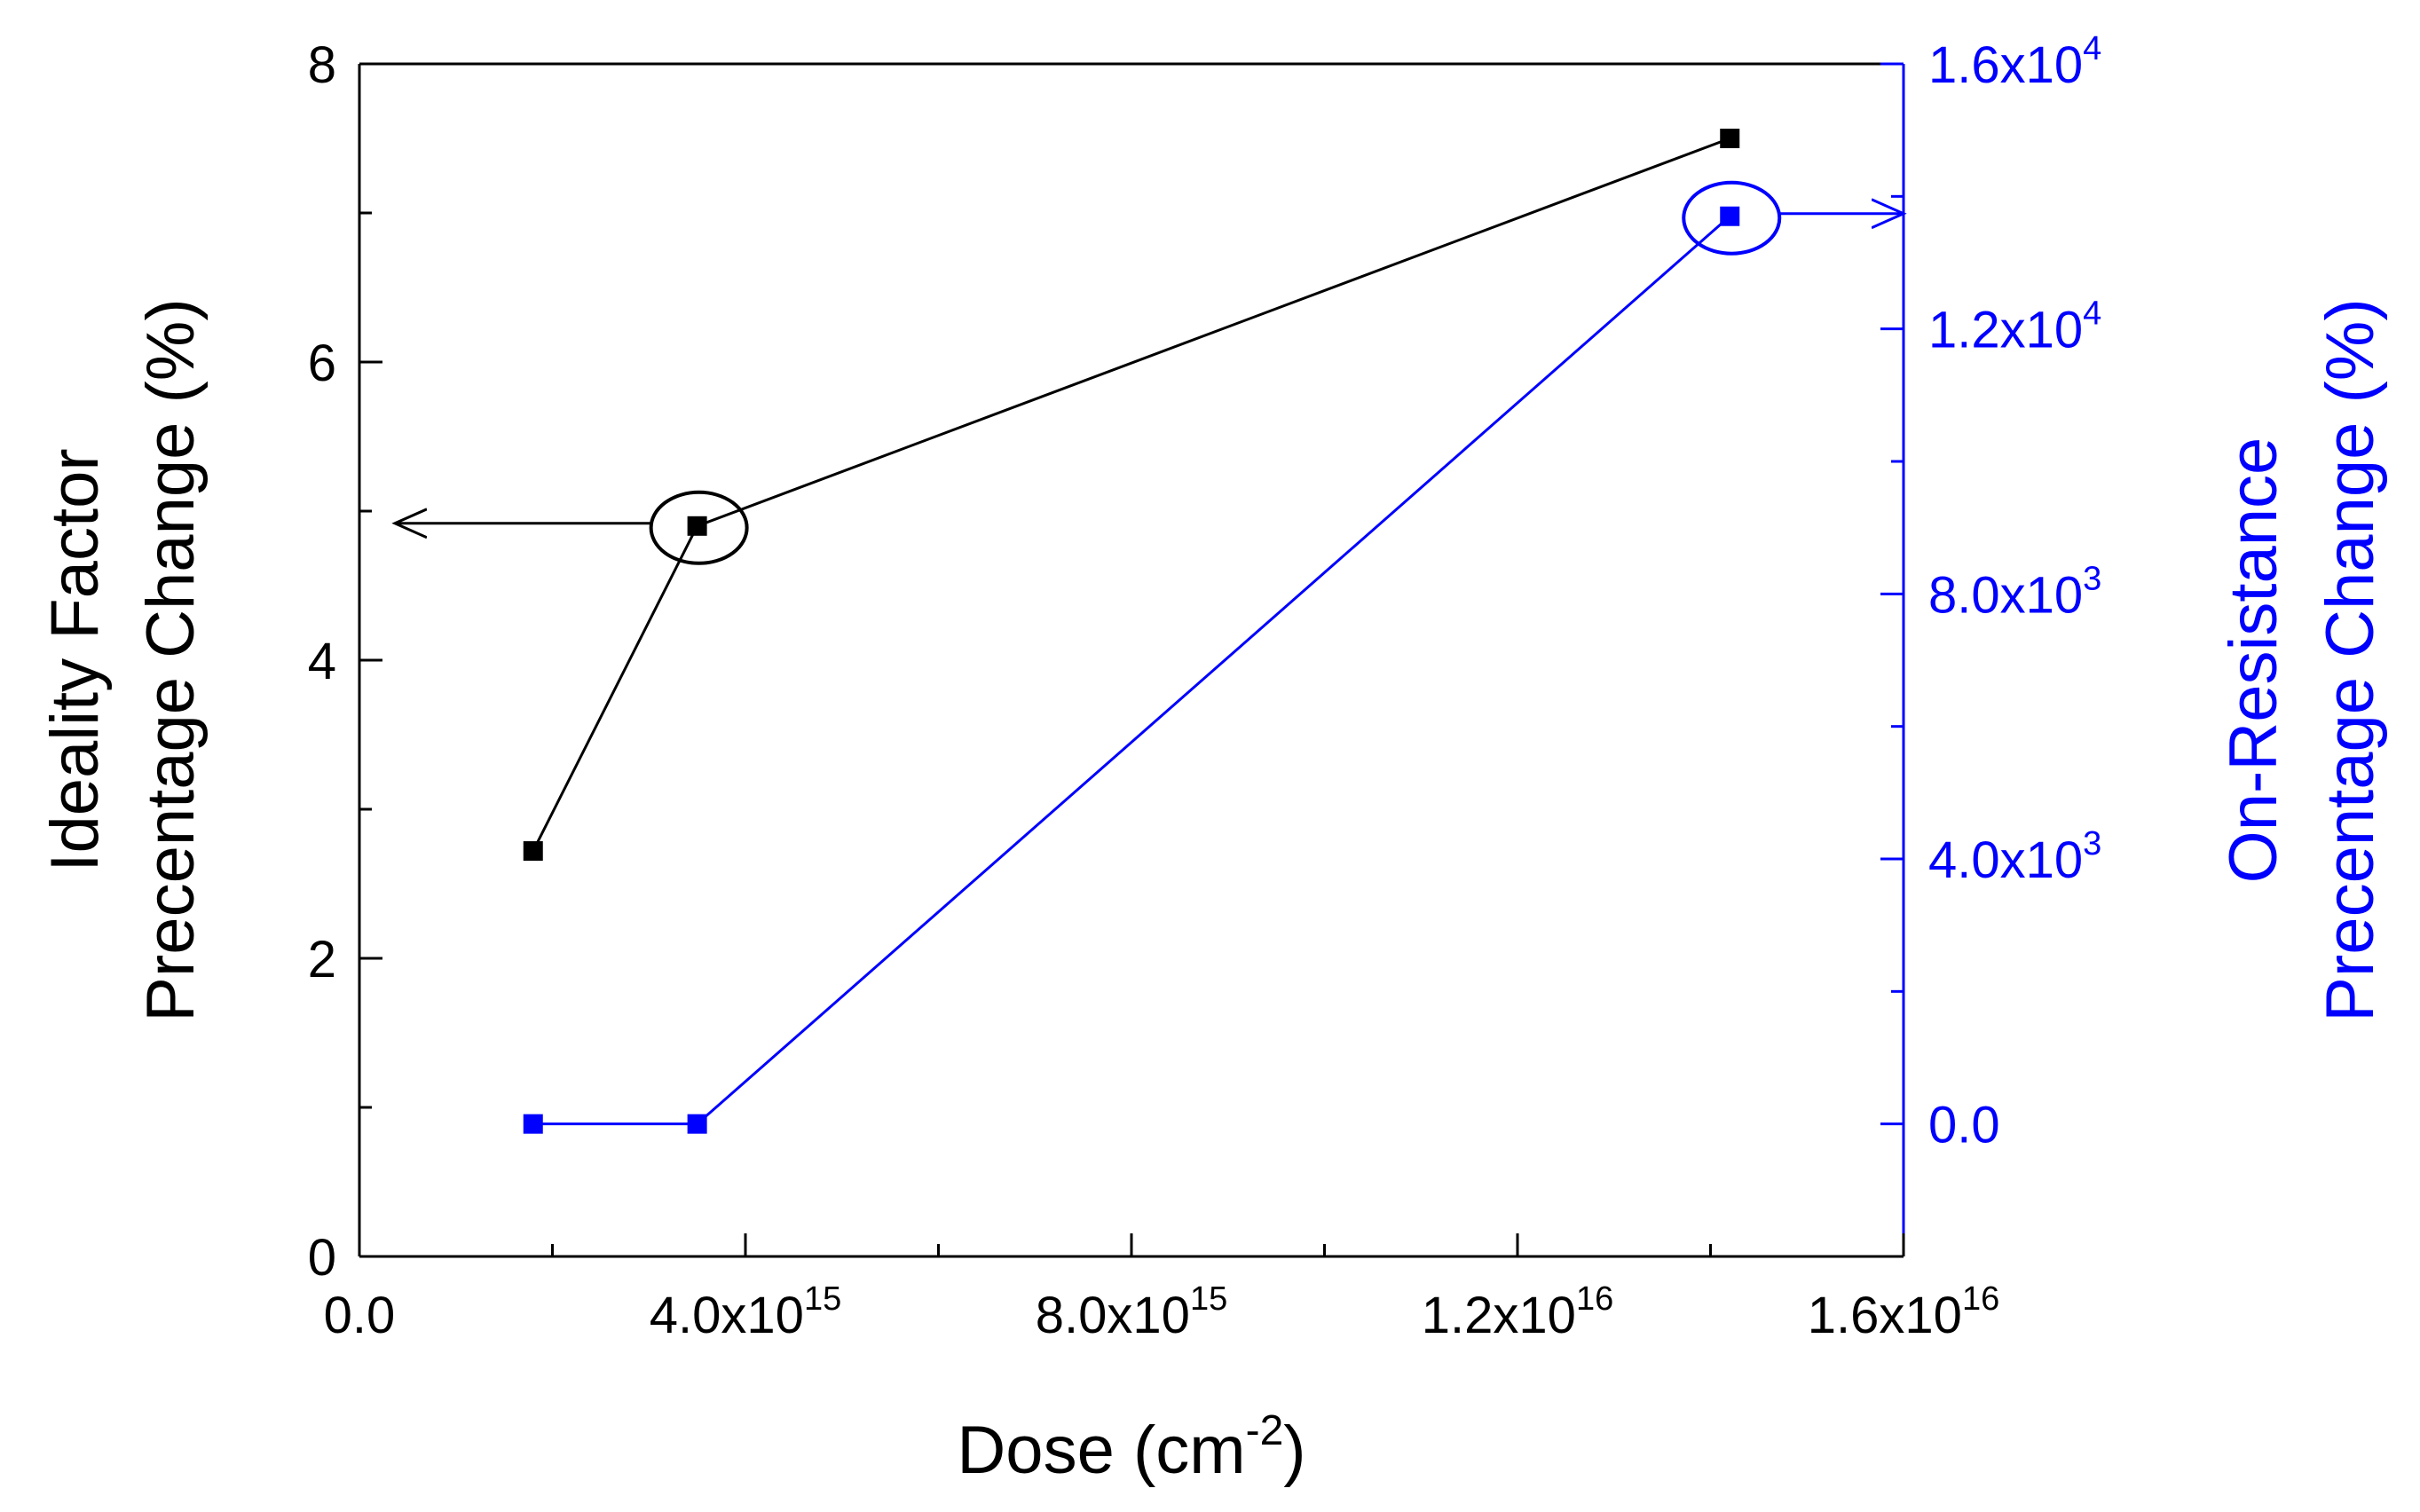 The height and width of the screenshot is (1512, 2420). What do you see at coordinates (1131, 1312) in the screenshot?
I see `x-tick-label: 8.0x10¹⁵` at bounding box center [1131, 1312].